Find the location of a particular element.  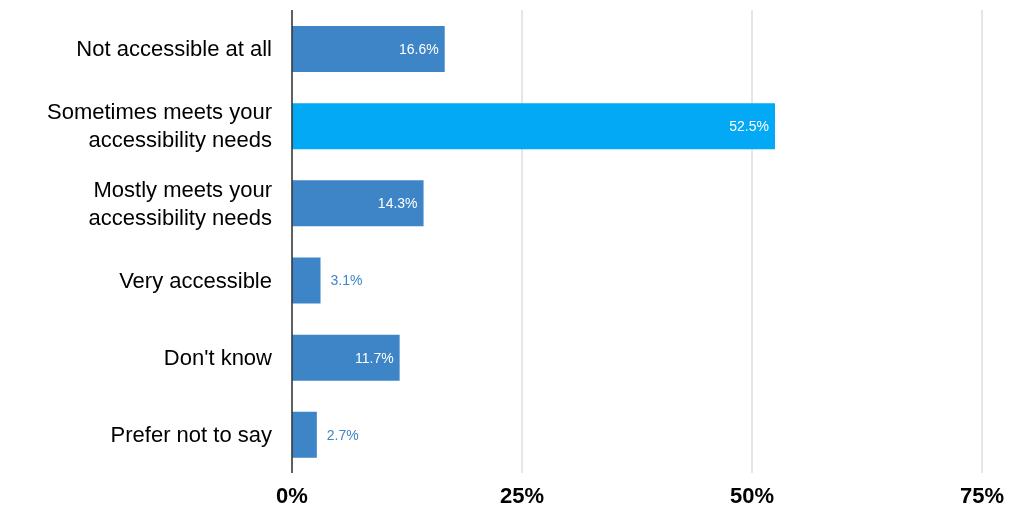

y-tick-label: Prefer not to say is located at coordinates (191, 435).